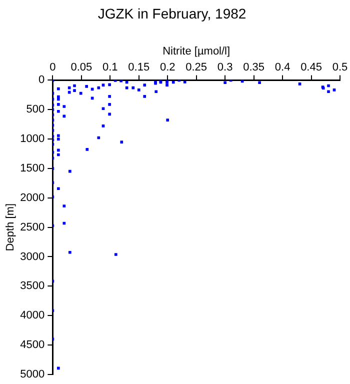 The height and width of the screenshot is (384, 350). Describe the element at coordinates (172, 13) in the screenshot. I see `chart-title: JGZK in February, 1982` at that location.